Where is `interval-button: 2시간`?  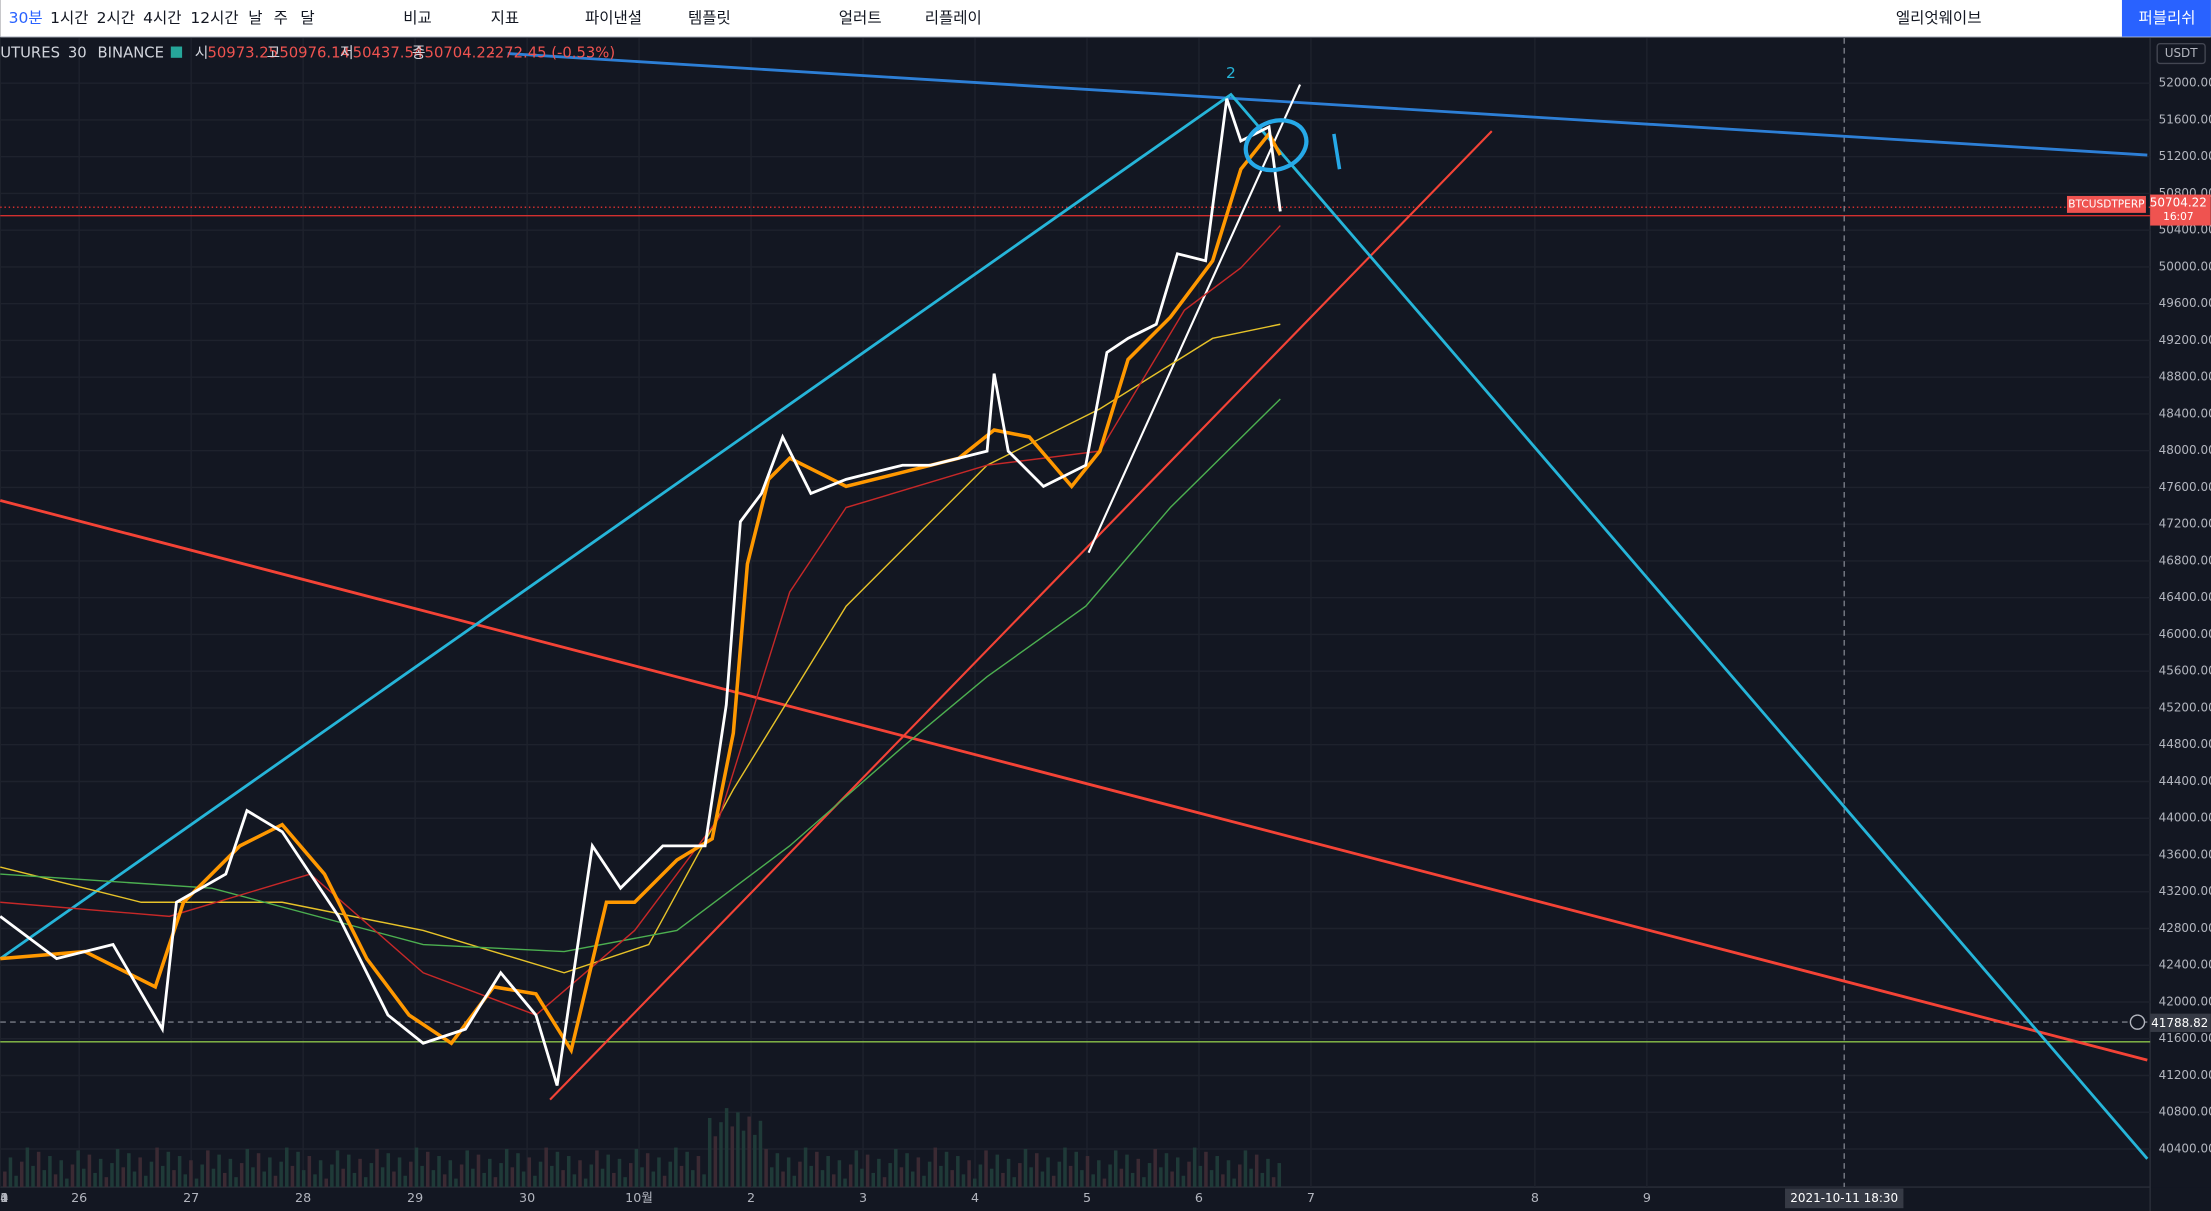 interval-button: 2시간 is located at coordinates (116, 18).